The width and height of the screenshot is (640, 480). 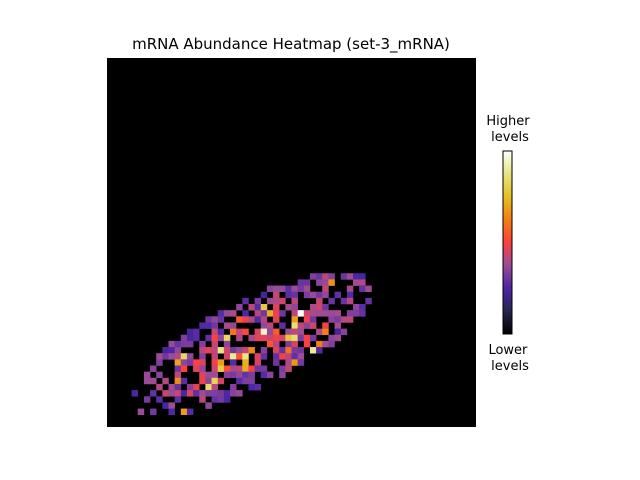 What do you see at coordinates (509, 358) in the screenshot?
I see `colorbar-bottom-label: Lower levels` at bounding box center [509, 358].